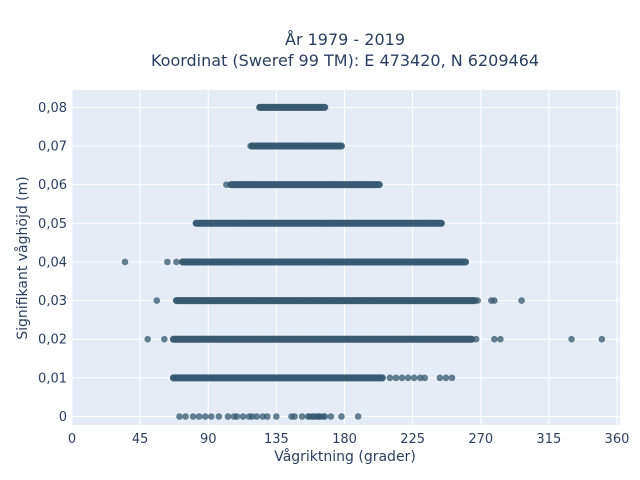 The image size is (640, 480). Describe the element at coordinates (345, 456) in the screenshot. I see `x-axis-label: Vågriktning (grader)` at that location.